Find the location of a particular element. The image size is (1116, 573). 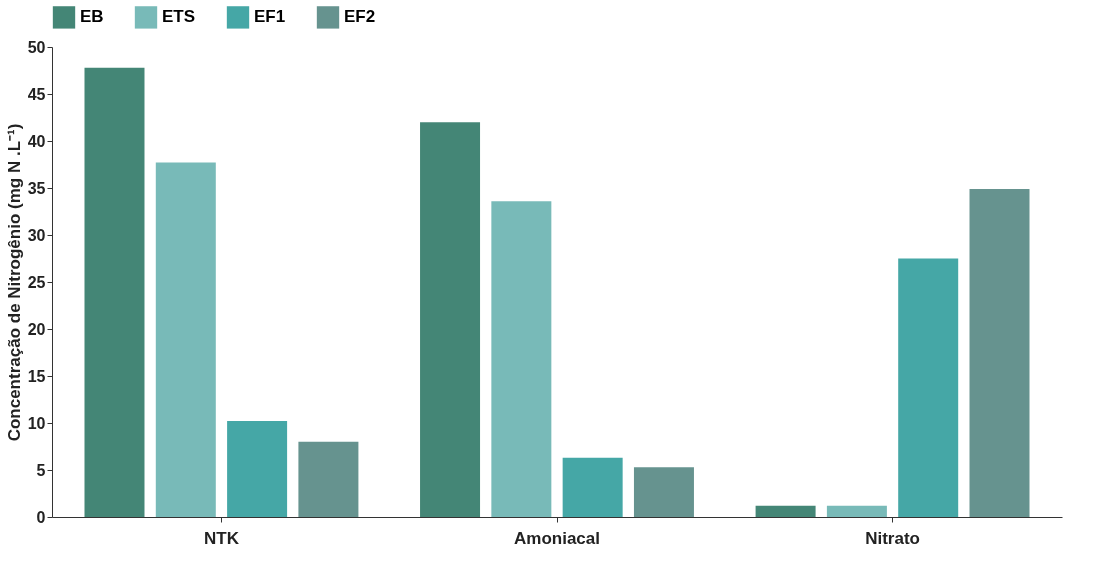

legend-label: ETS is located at coordinates (179, 17).